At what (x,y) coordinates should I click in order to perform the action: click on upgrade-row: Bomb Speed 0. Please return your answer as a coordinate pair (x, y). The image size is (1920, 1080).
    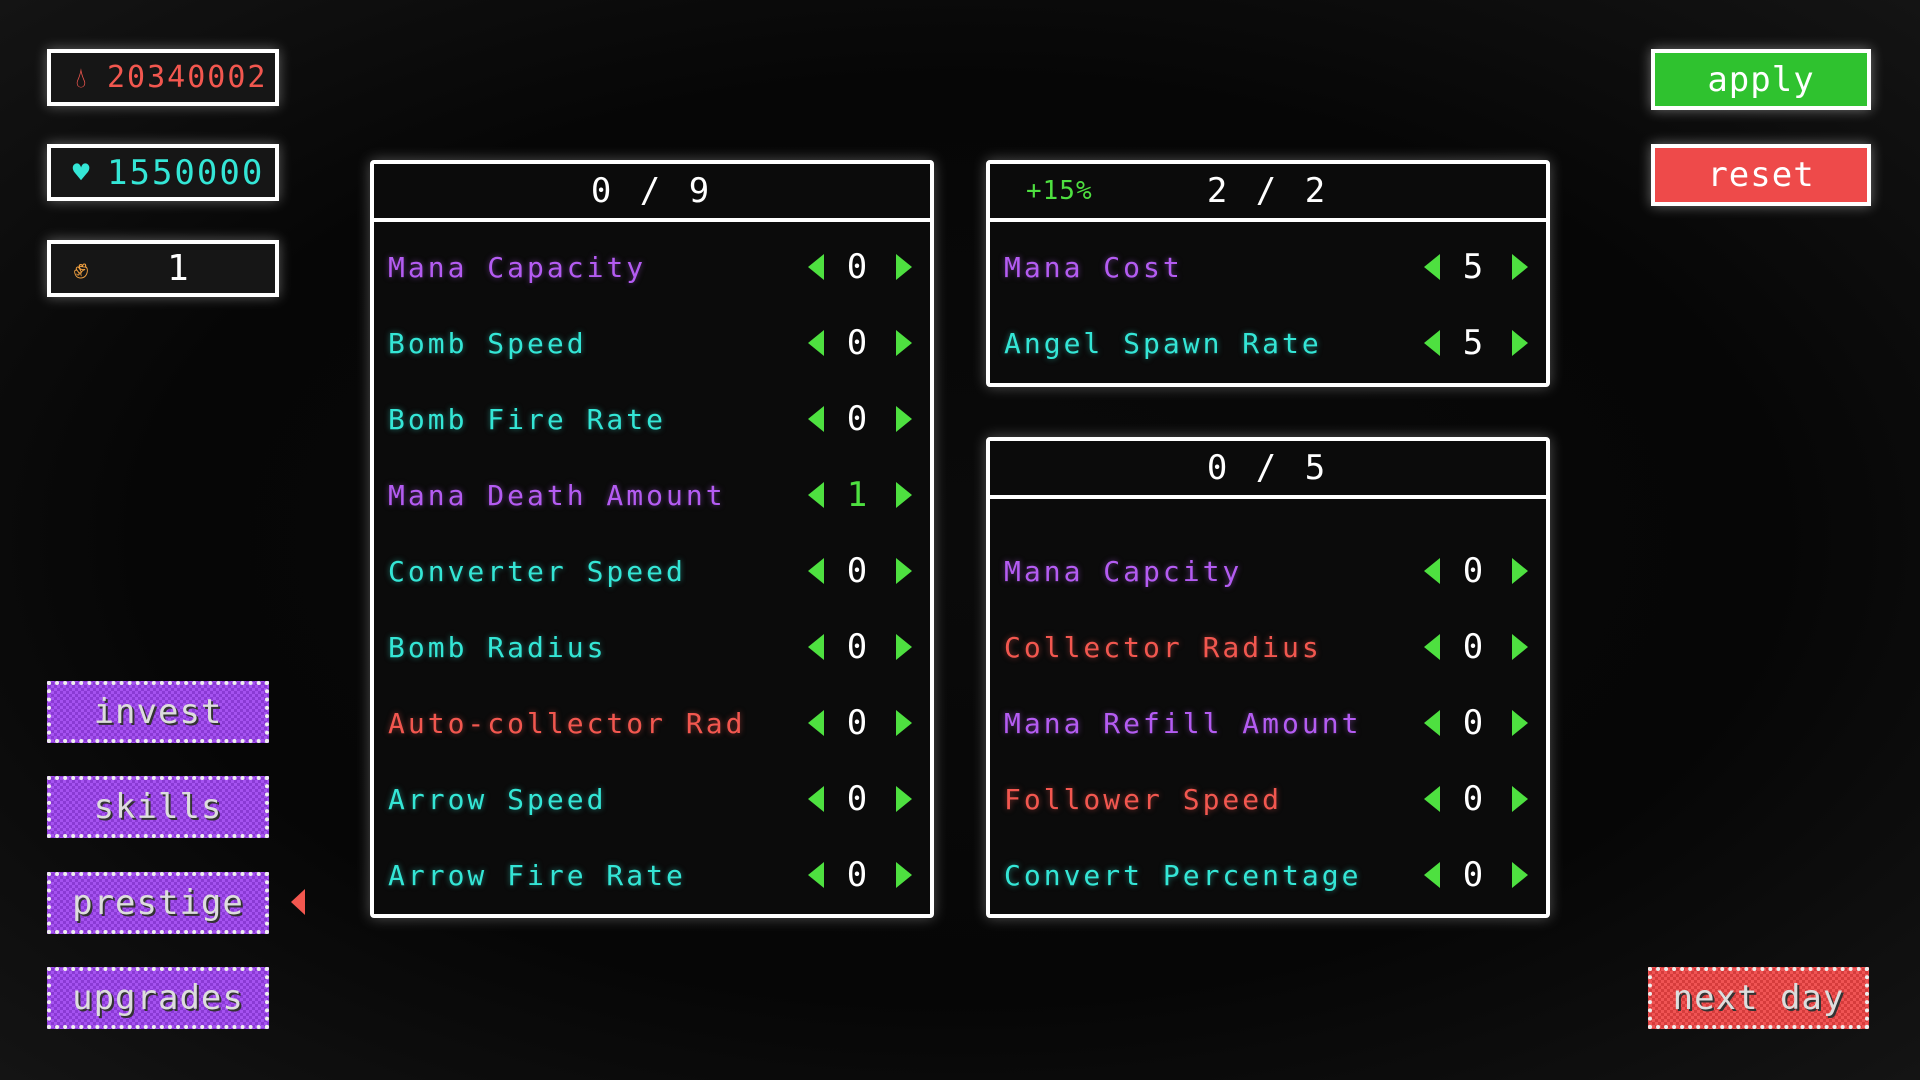
    Looking at the image, I should click on (652, 343).